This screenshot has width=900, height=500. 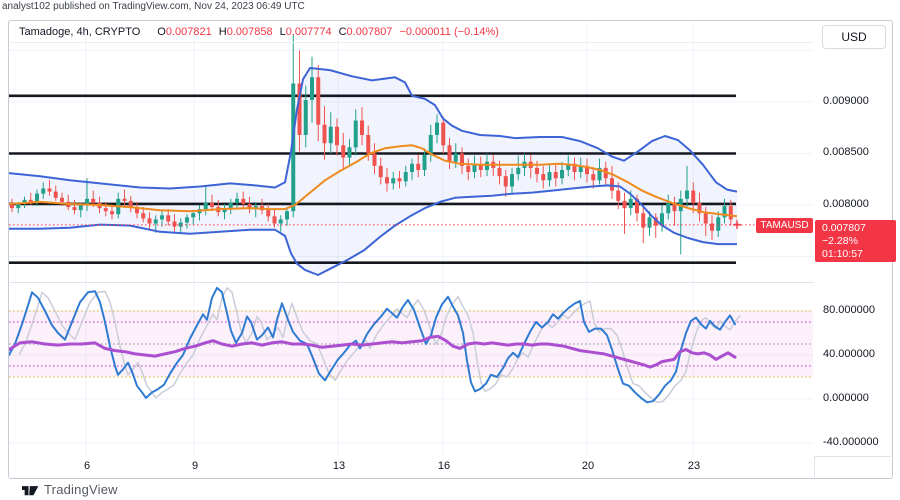 I want to click on legend-low-label: L, so click(x=282, y=32).